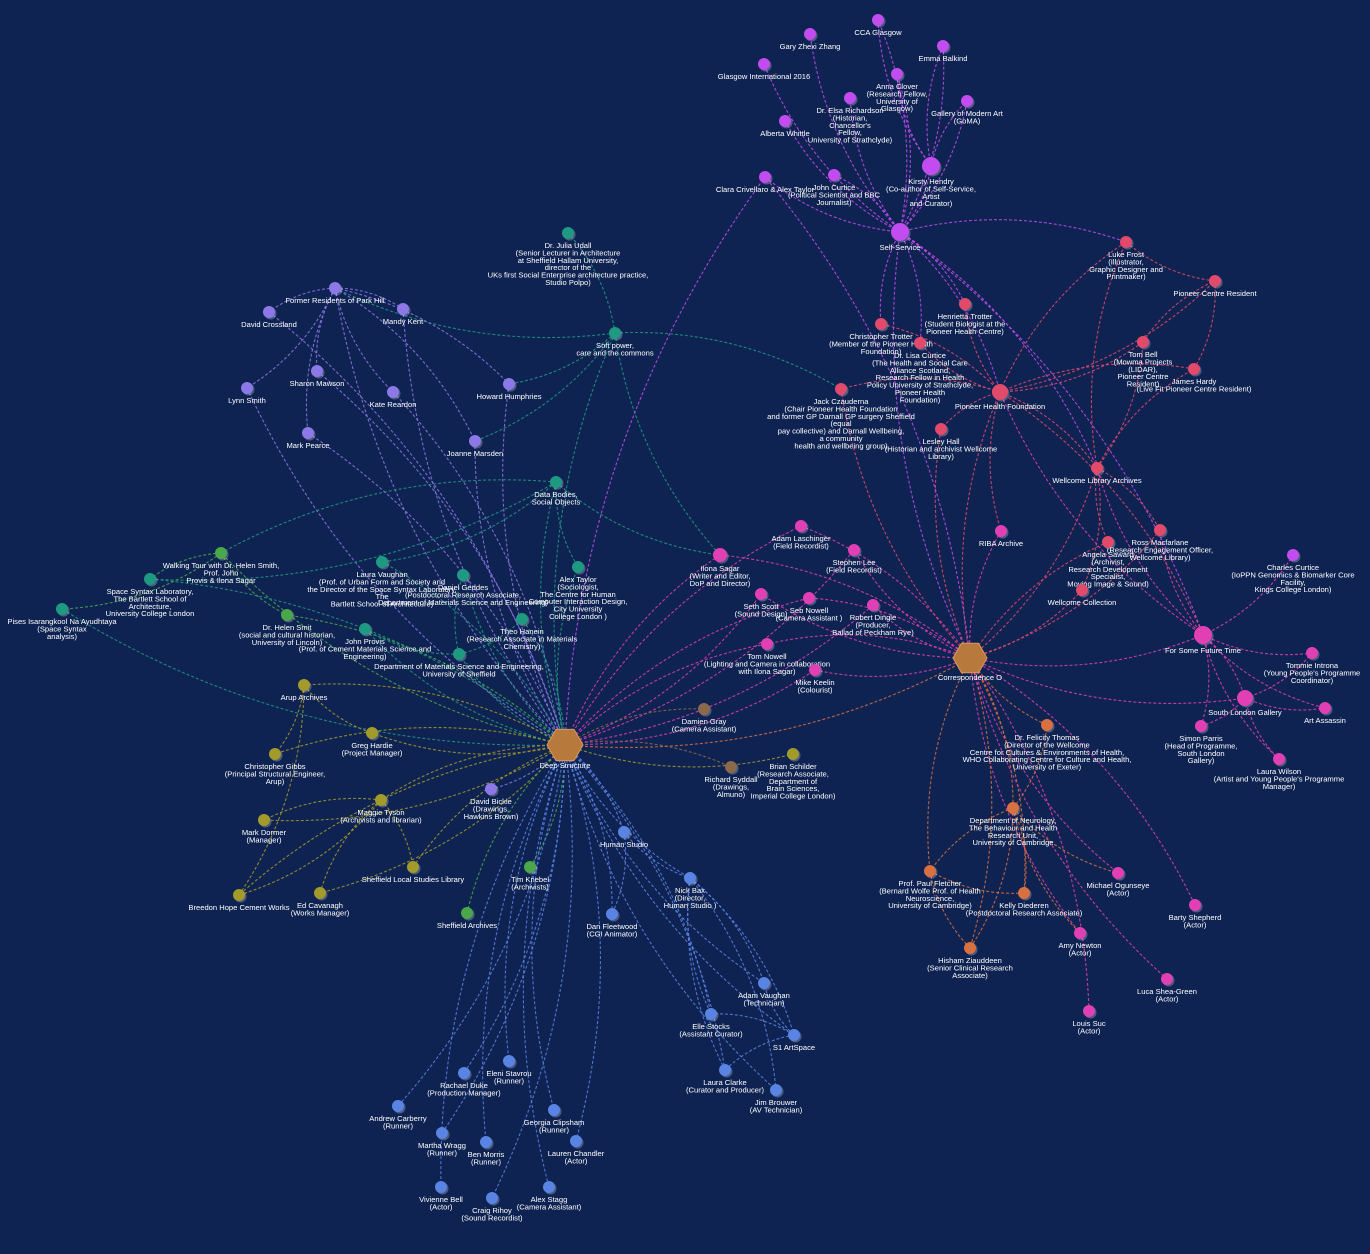 The image size is (1370, 1254). I want to click on label-line: Human Studio ), so click(690, 905).